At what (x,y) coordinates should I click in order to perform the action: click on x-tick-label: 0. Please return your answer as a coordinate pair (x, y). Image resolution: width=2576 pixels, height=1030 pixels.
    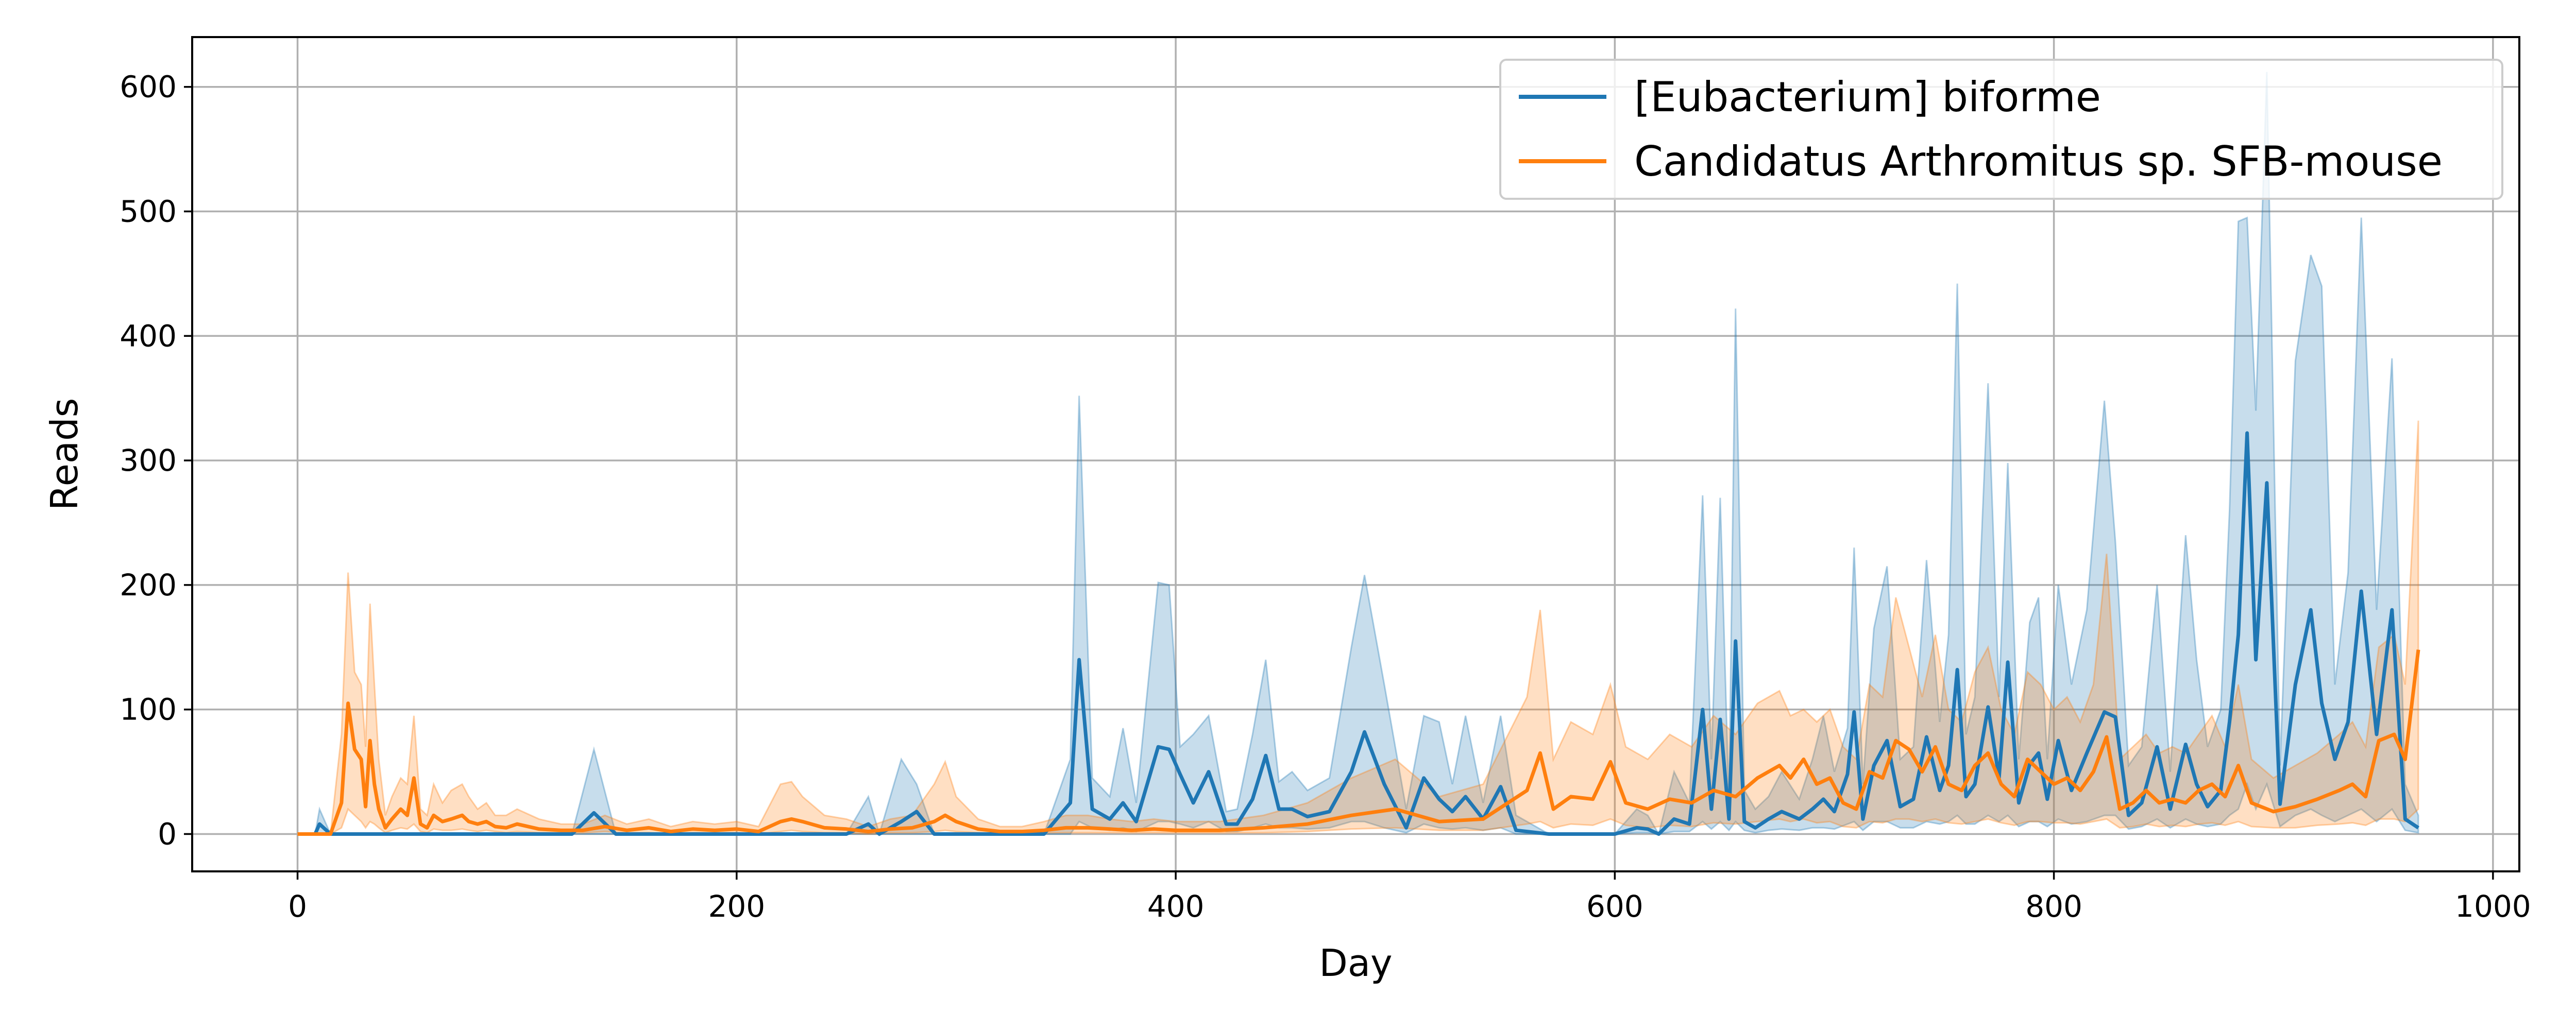
    Looking at the image, I should click on (297, 907).